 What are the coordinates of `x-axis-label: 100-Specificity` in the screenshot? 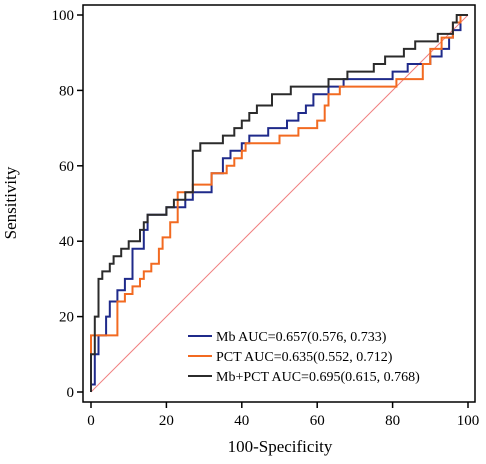 It's located at (280, 446).